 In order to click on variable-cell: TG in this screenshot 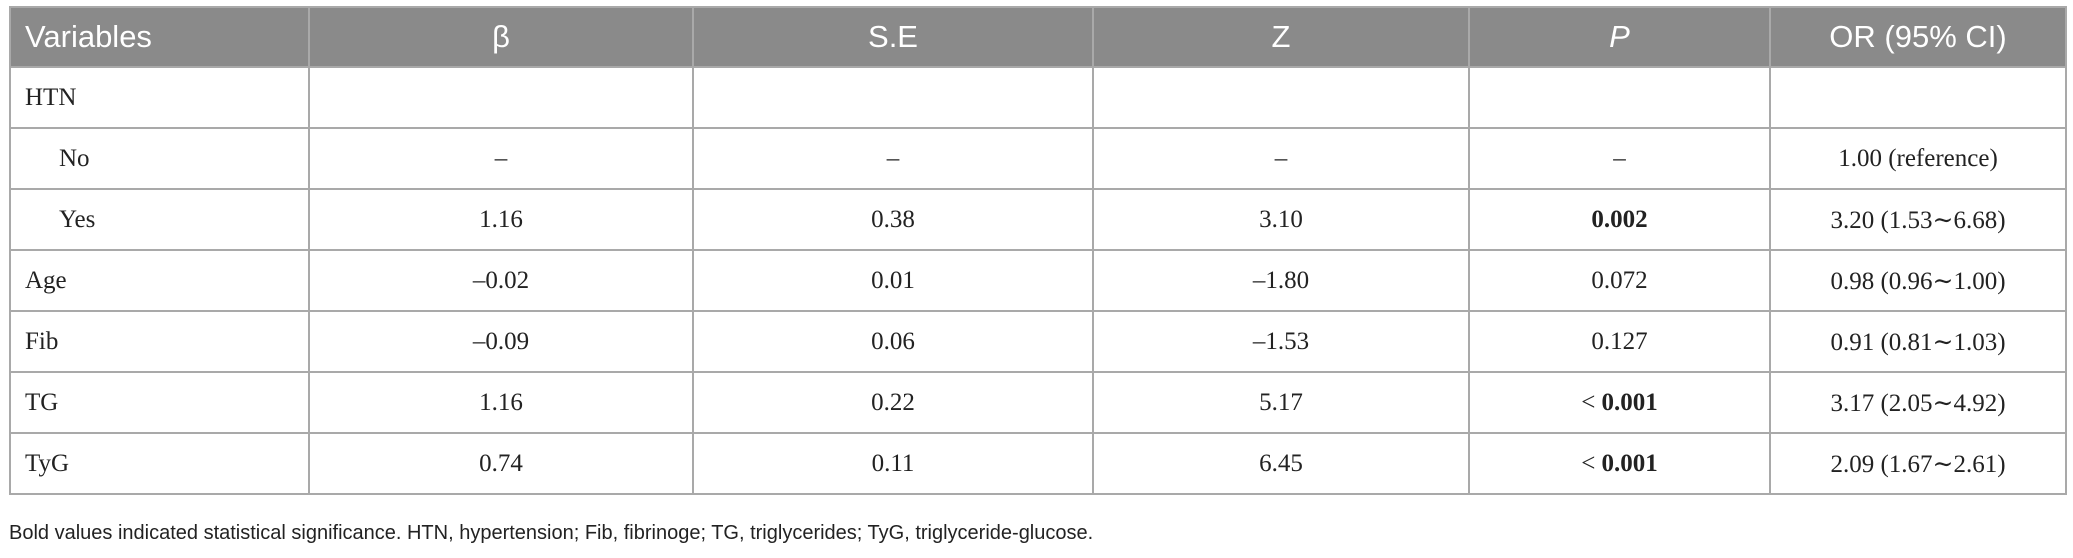, I will do `click(159, 402)`.